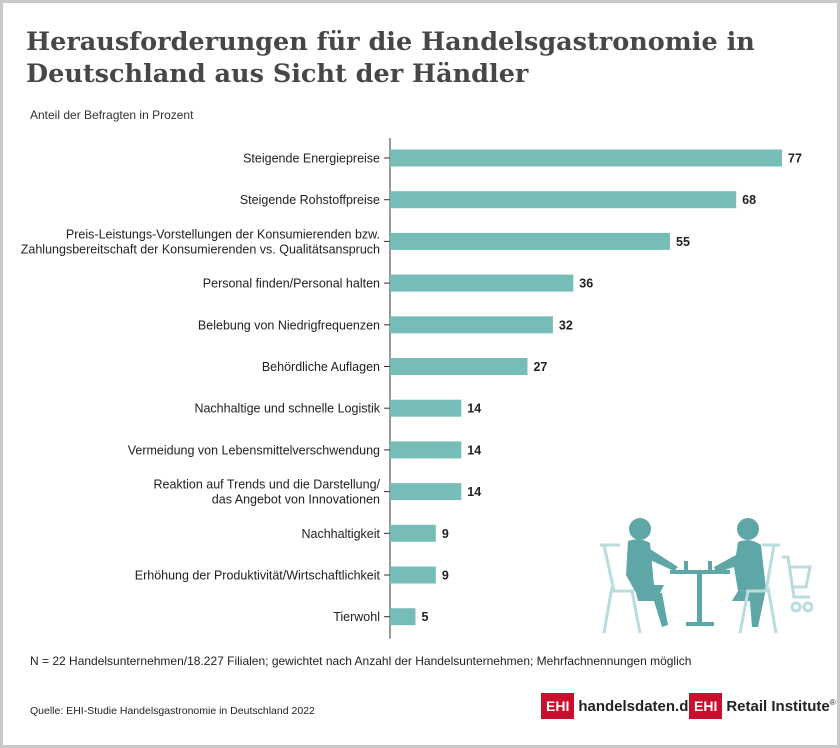  I want to click on bar-value-label: 55, so click(683, 242).